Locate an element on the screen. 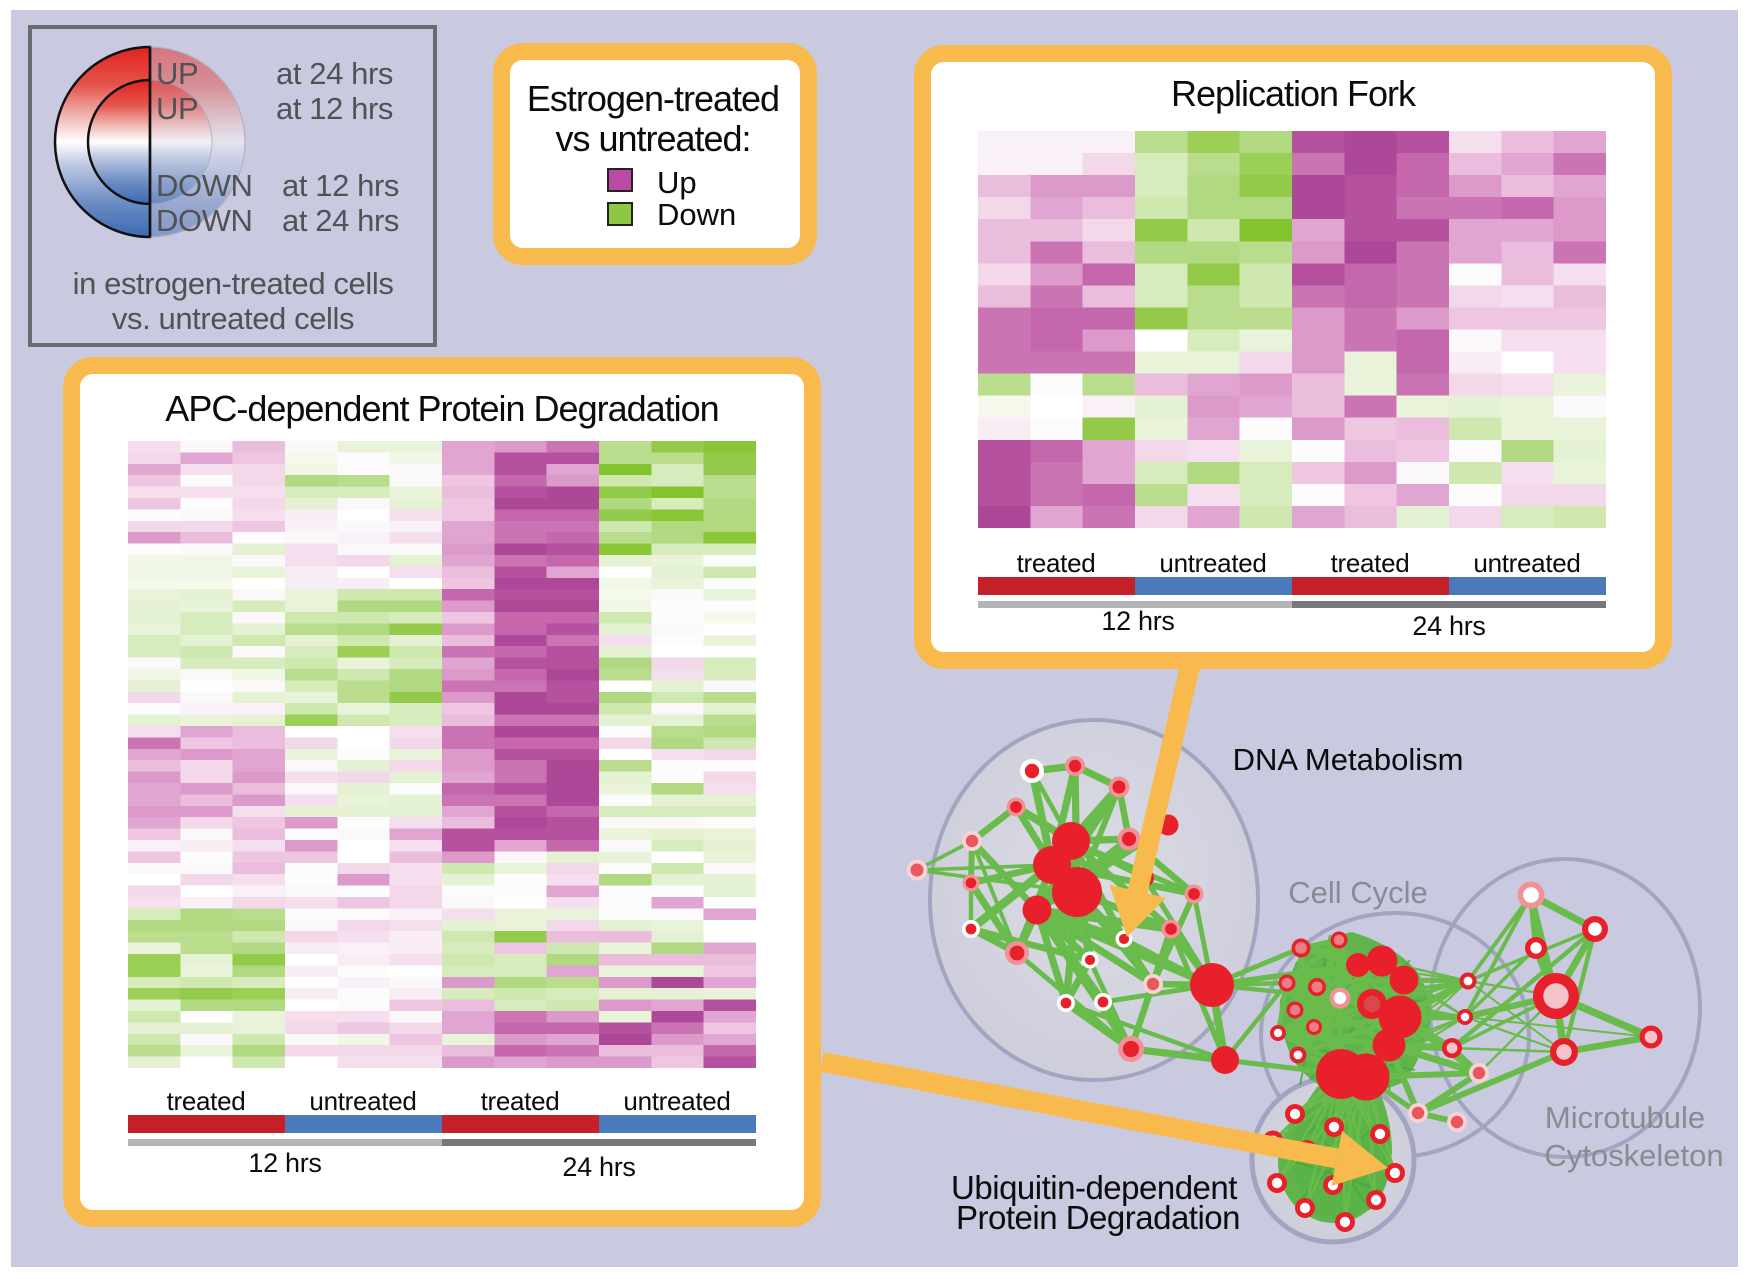  svg-text: Protein Degradation is located at coordinates (1098, 1217).